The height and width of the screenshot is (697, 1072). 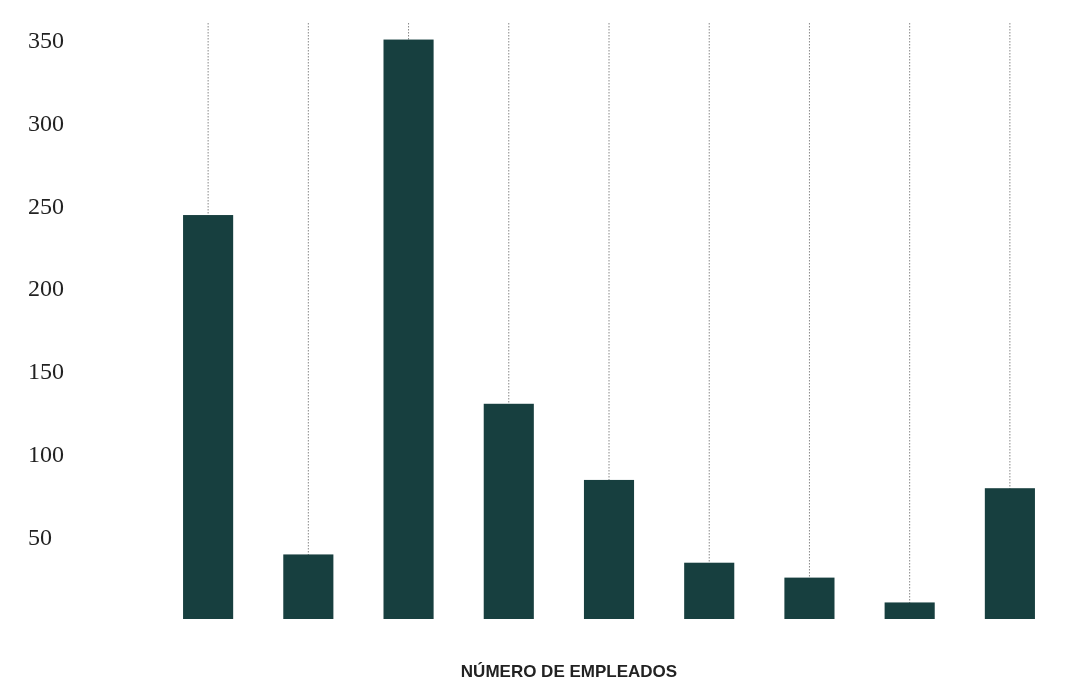 What do you see at coordinates (46, 453) in the screenshot?
I see `y-tick-label: 100` at bounding box center [46, 453].